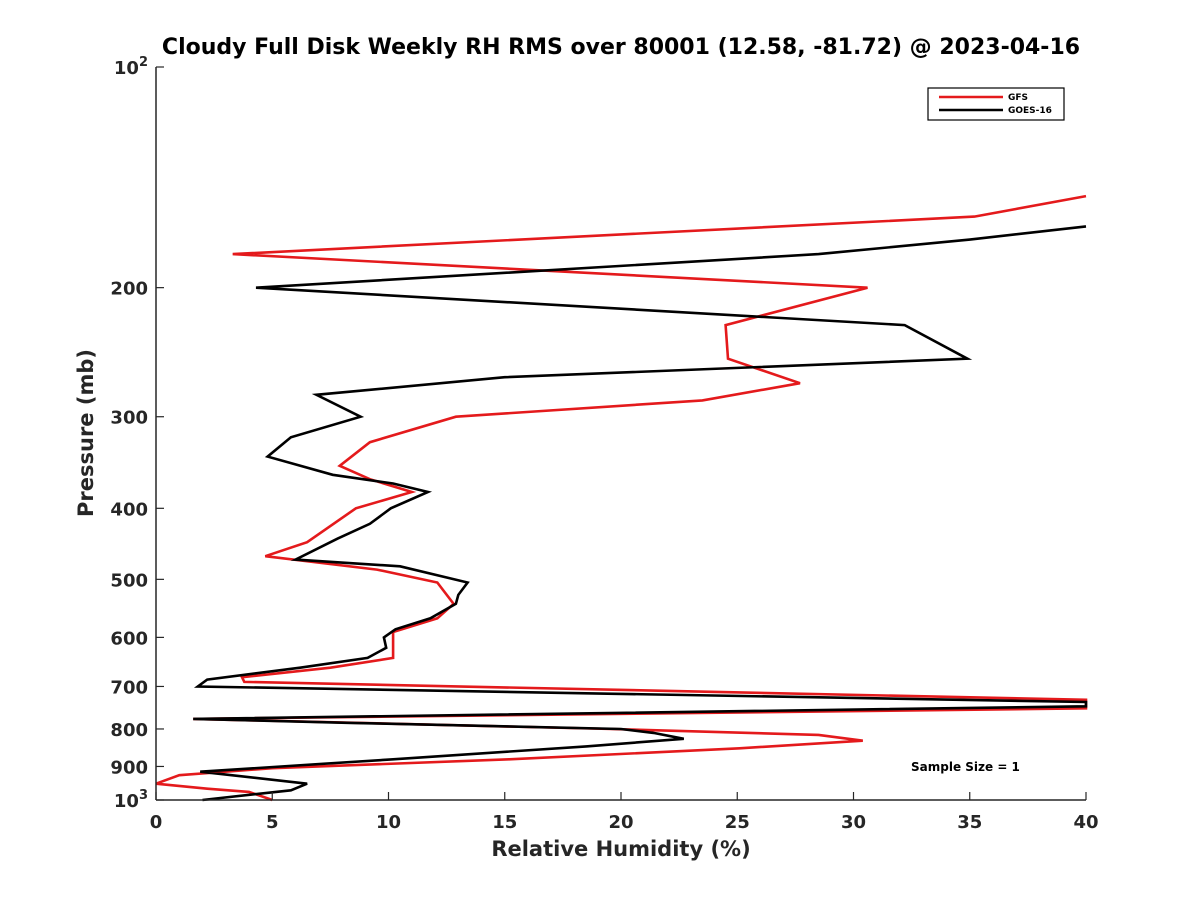 This screenshot has height=900, width=1200. Describe the element at coordinates (620, 822) in the screenshot. I see `x-tick-label: 20` at that location.